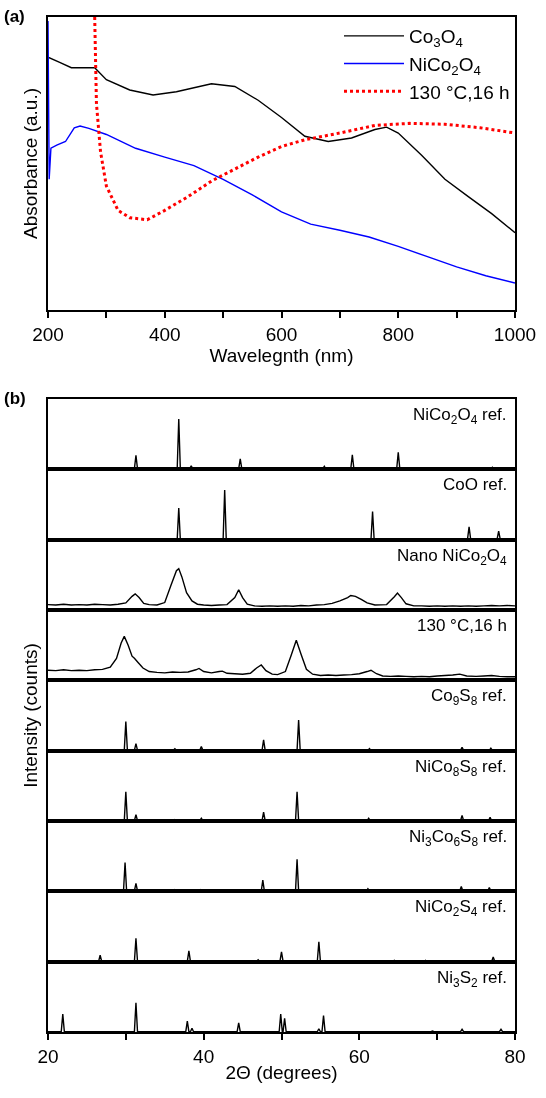 Image resolution: width=546 pixels, height=1098 pixels. I want to click on text: NiCo$_{8}$S$_{8}$ ref., so click(461, 768).